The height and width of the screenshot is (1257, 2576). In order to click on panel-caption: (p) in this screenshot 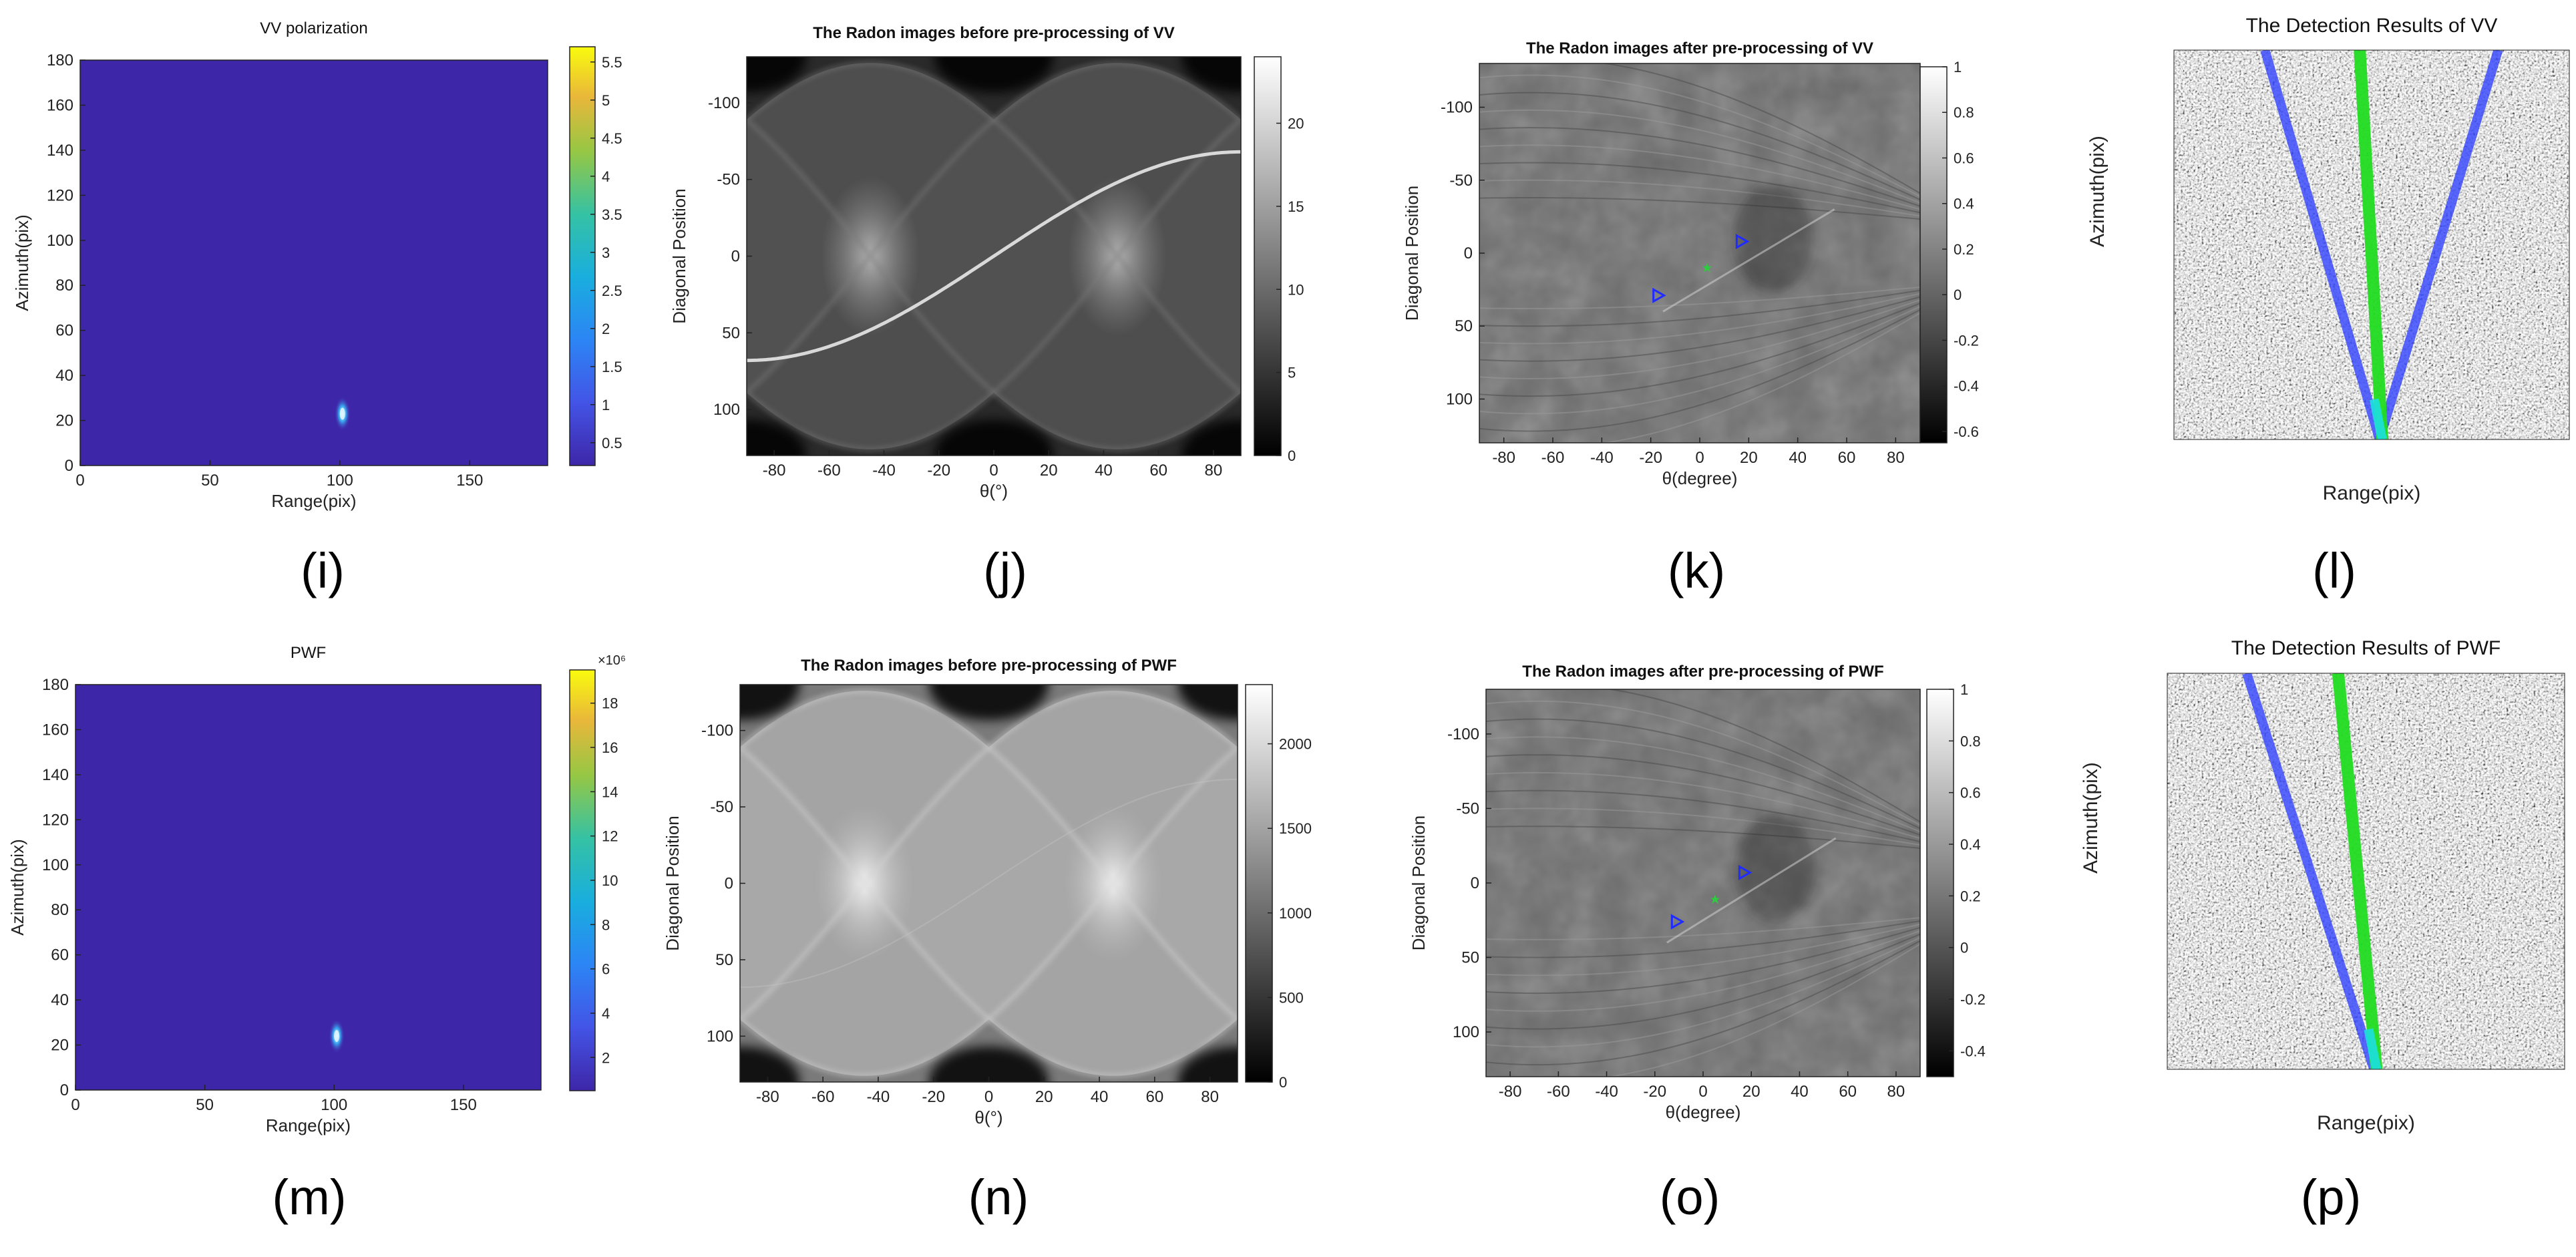, I will do `click(2331, 1197)`.